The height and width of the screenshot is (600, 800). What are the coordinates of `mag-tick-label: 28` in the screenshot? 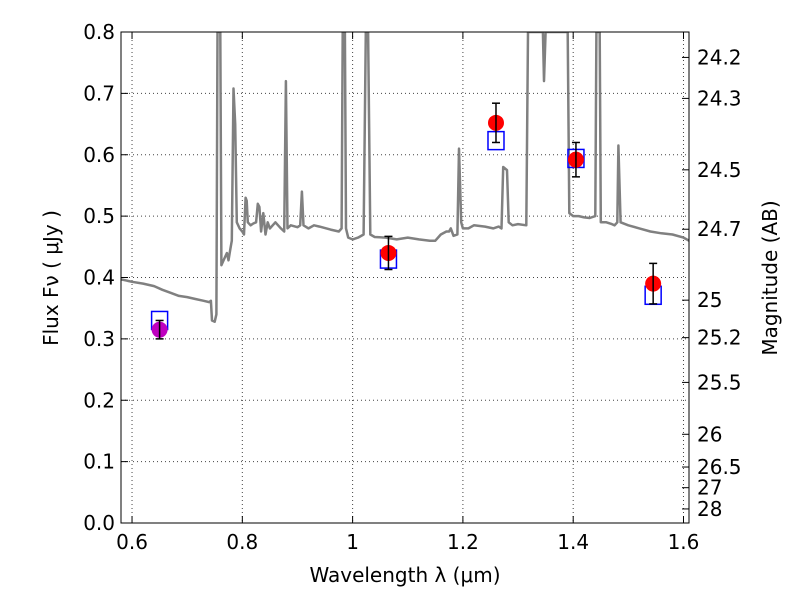 It's located at (709, 509).